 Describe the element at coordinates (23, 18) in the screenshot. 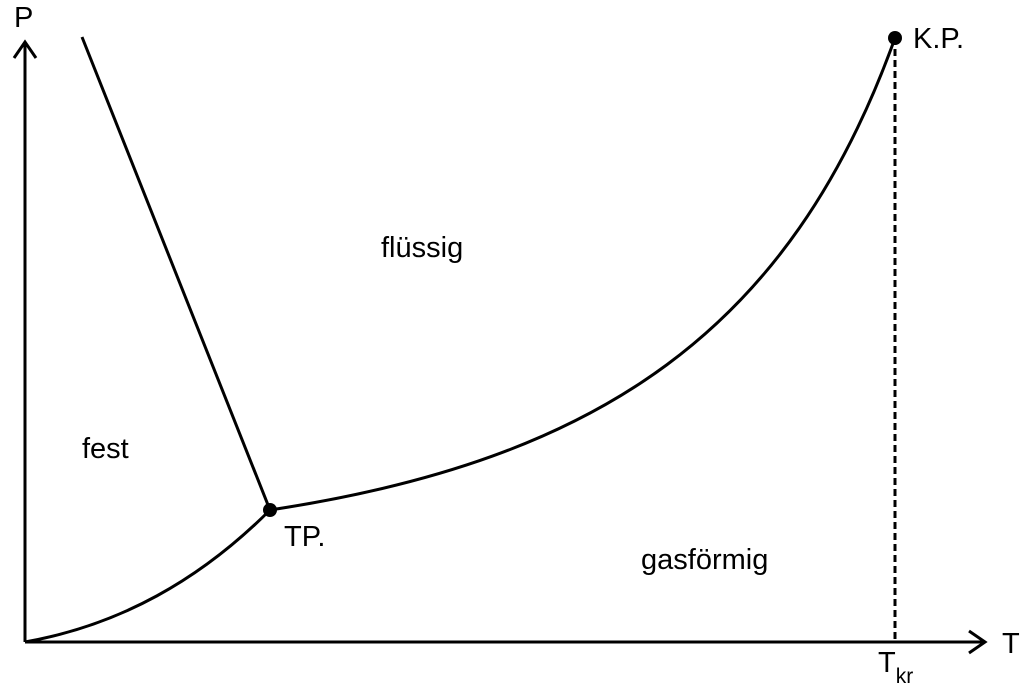

I see `y-axis-label: P` at that location.